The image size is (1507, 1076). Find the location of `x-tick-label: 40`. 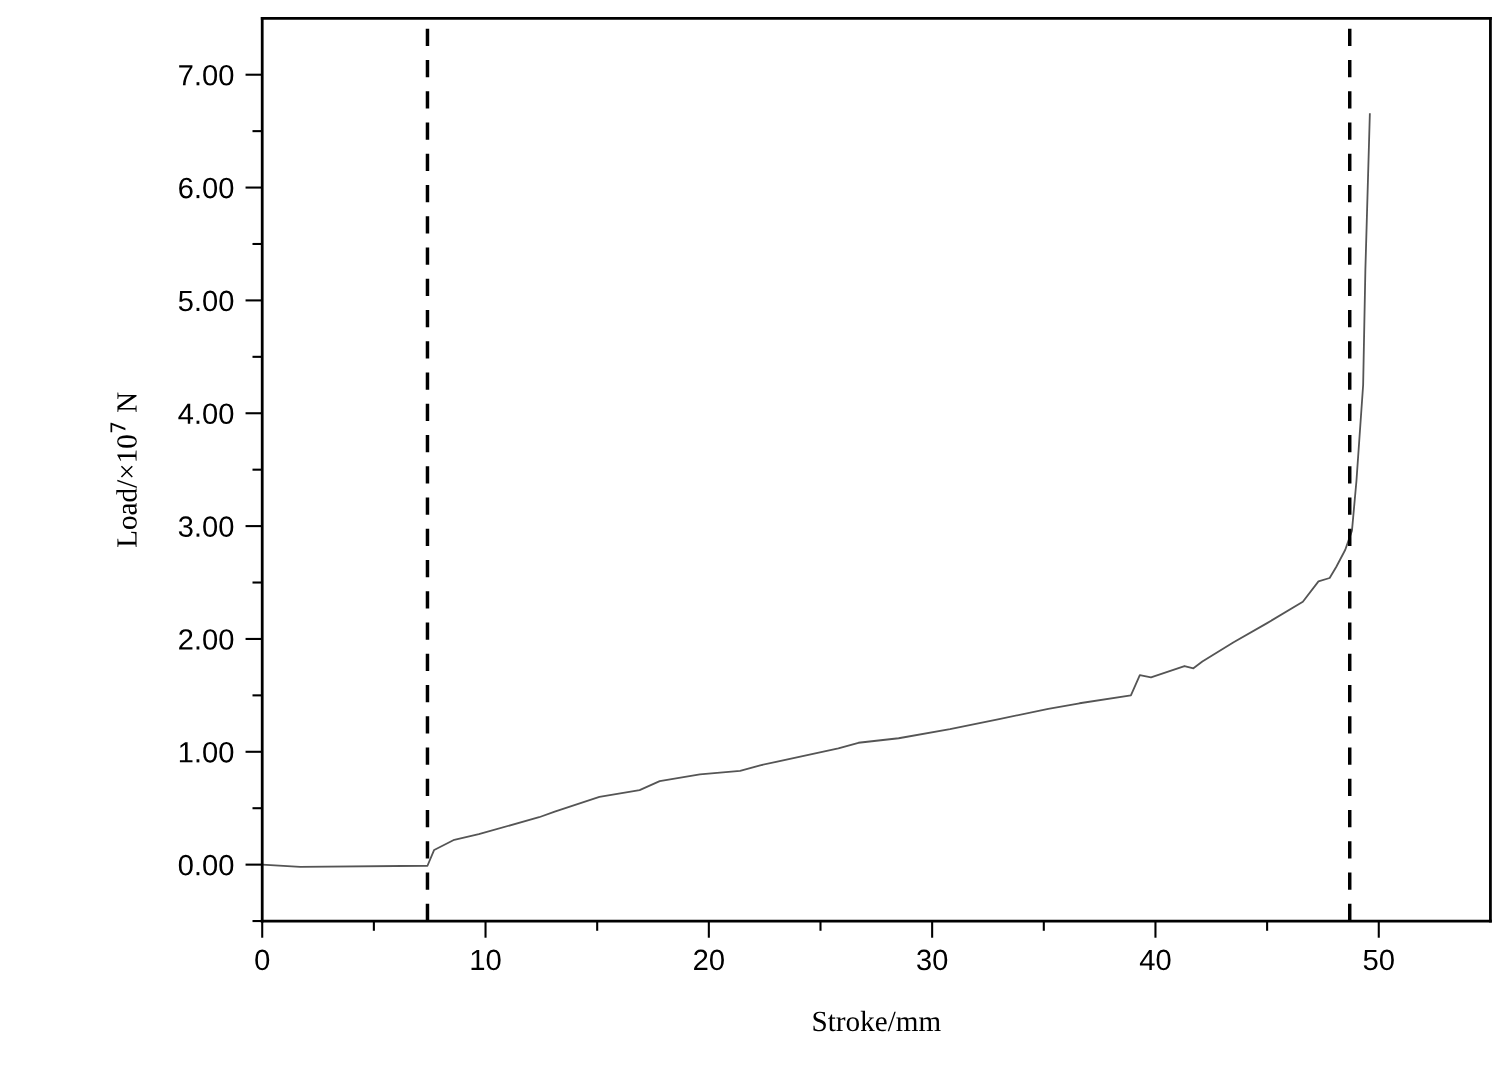

x-tick-label: 40 is located at coordinates (1155, 960).